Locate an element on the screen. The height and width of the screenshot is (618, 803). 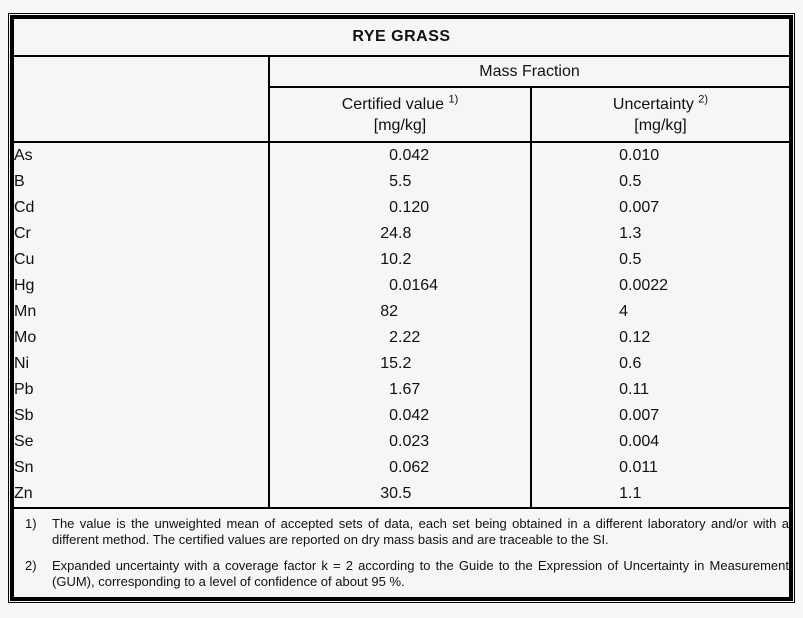
table-row: B 5.5 0.5 is located at coordinates (401, 182).